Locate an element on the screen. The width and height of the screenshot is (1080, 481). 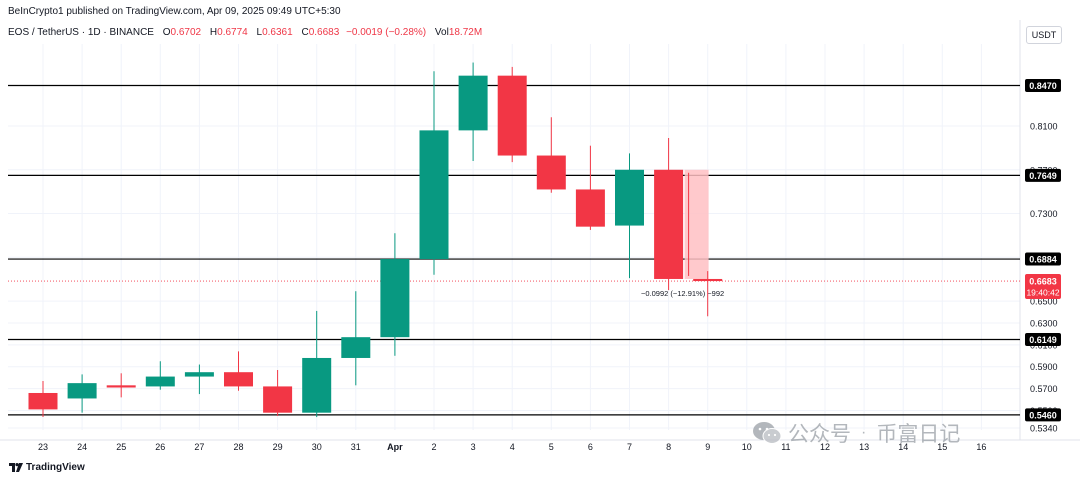
open-value: 0.6702 is located at coordinates (186, 32).